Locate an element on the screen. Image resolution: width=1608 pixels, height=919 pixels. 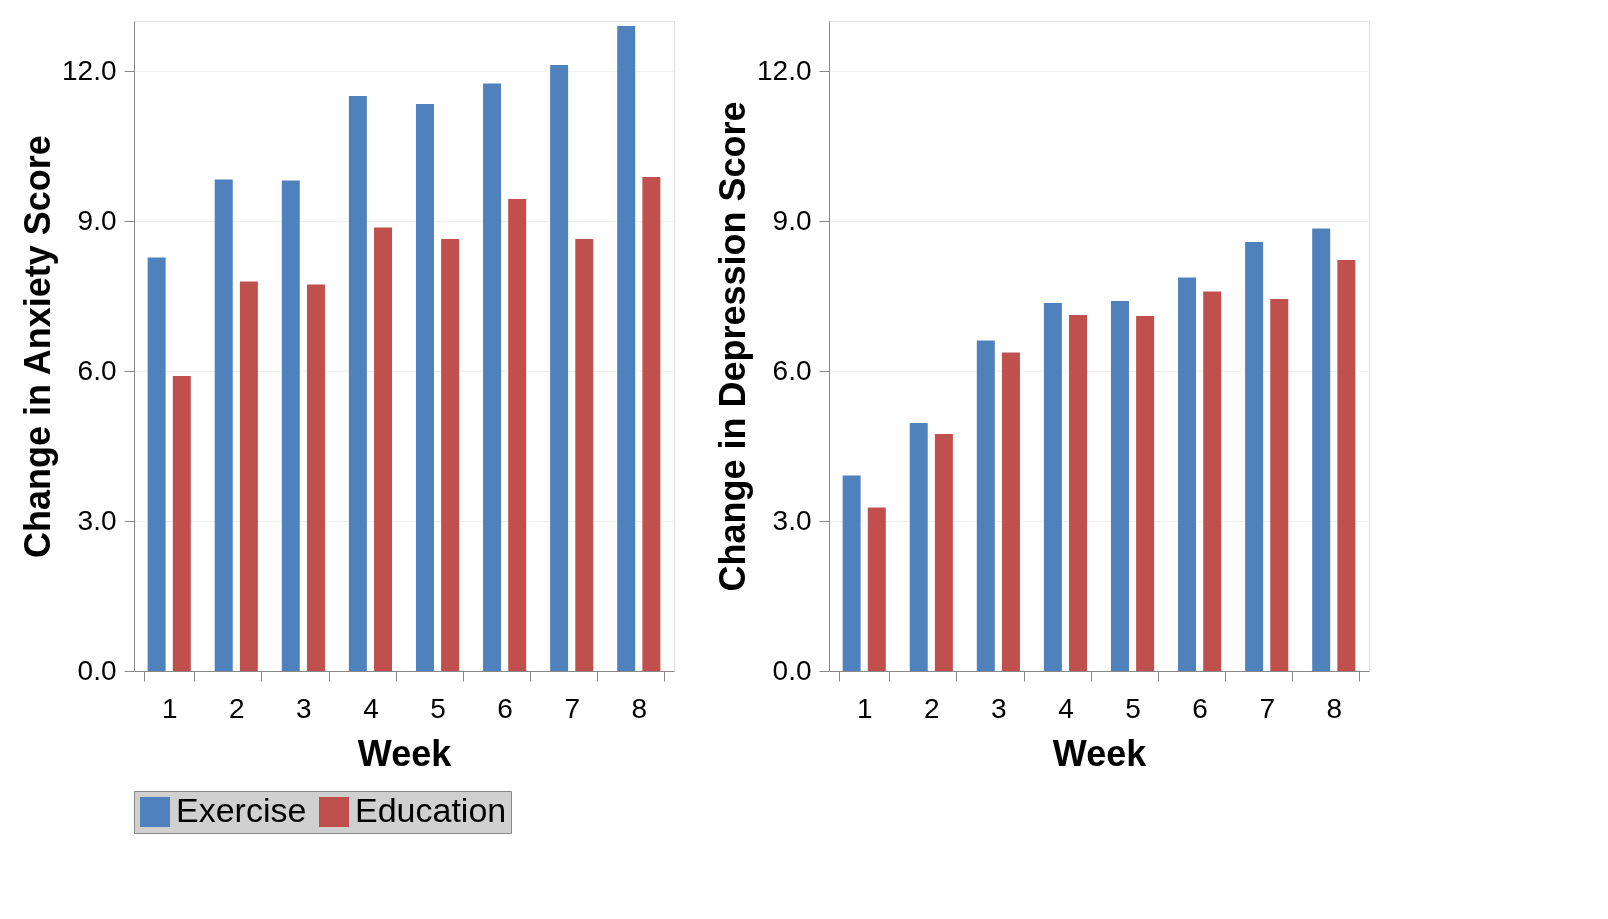
y-axis-title: Change in Anxiety Score is located at coordinates (37, 346).